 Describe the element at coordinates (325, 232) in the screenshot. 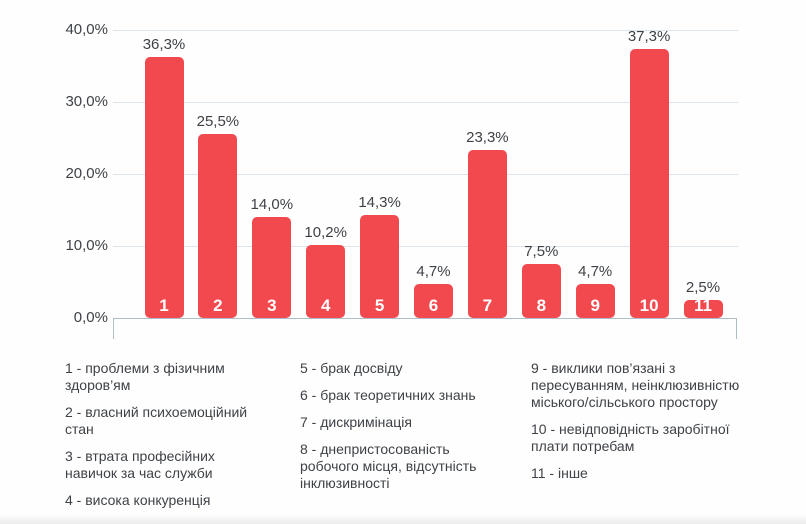

I see `bar-value-label: 10,2%` at that location.